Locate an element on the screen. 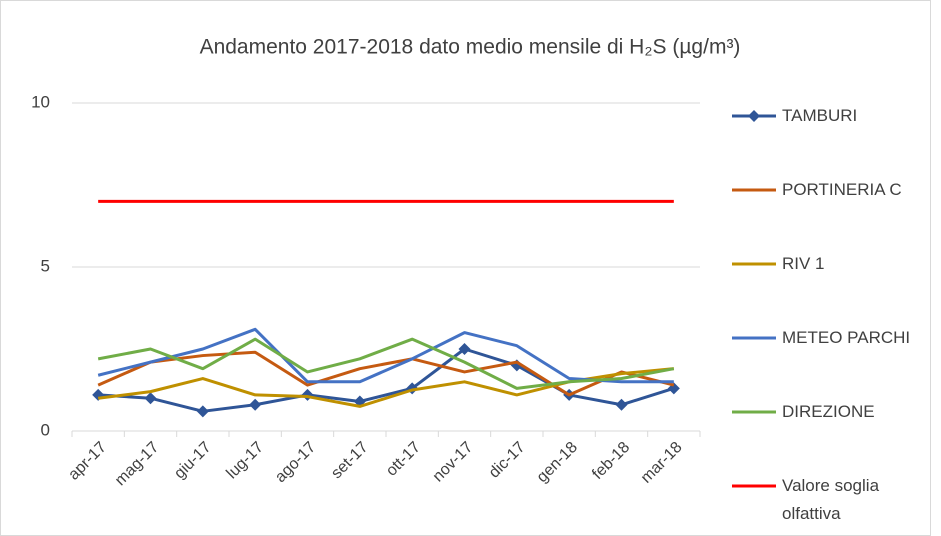 The width and height of the screenshot is (941, 536). y-tick-label: 10 is located at coordinates (40, 101).